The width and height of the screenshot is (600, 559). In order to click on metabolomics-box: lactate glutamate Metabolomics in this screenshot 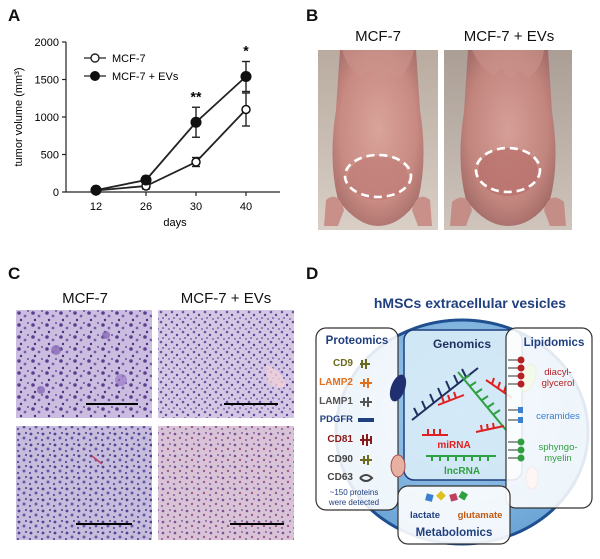, I will do `click(454, 515)`.